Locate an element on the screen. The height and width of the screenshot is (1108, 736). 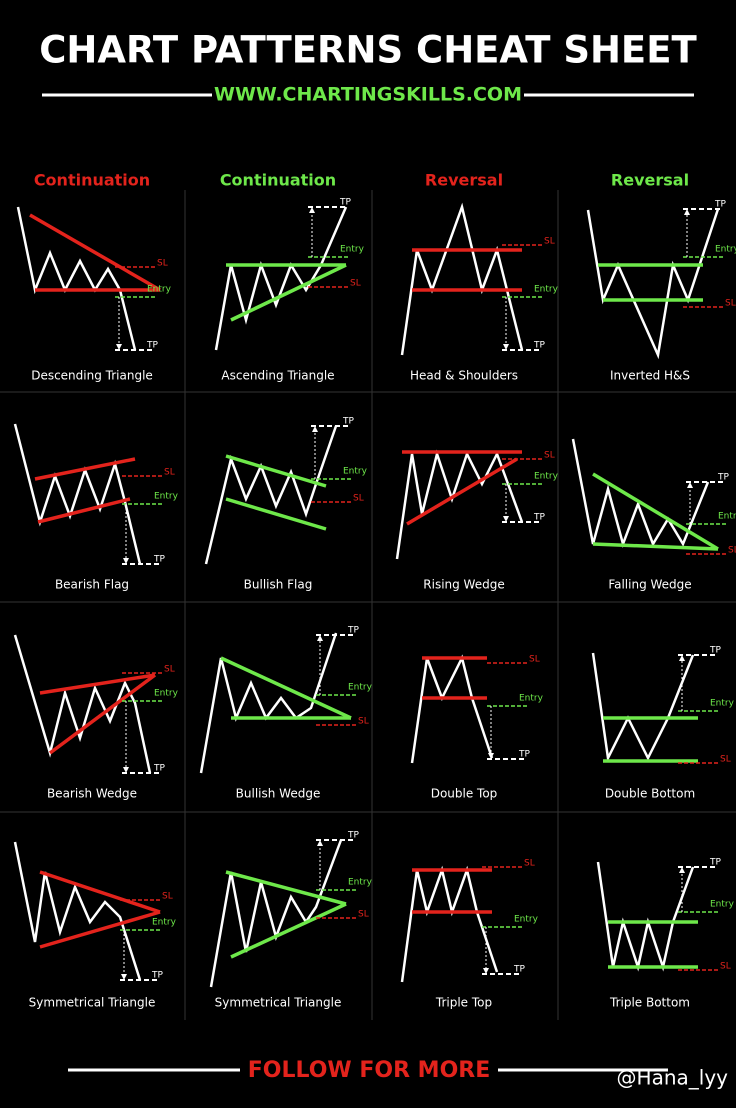
pattern-name: Head & Shoulders is located at coordinates (464, 376).